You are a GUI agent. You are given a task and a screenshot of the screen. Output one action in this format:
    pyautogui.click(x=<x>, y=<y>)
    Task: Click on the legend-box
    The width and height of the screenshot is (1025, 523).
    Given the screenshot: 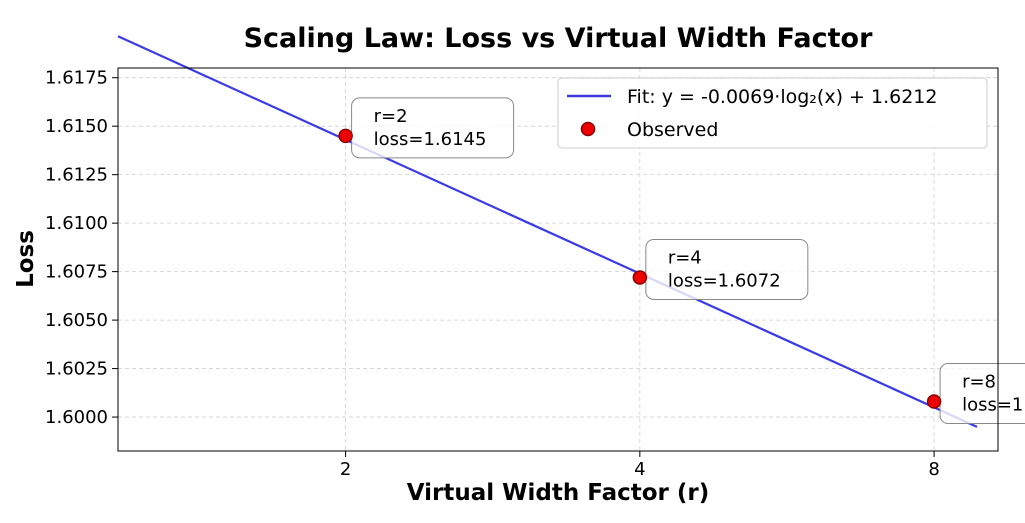 What is the action you would take?
    pyautogui.click(x=772, y=113)
    